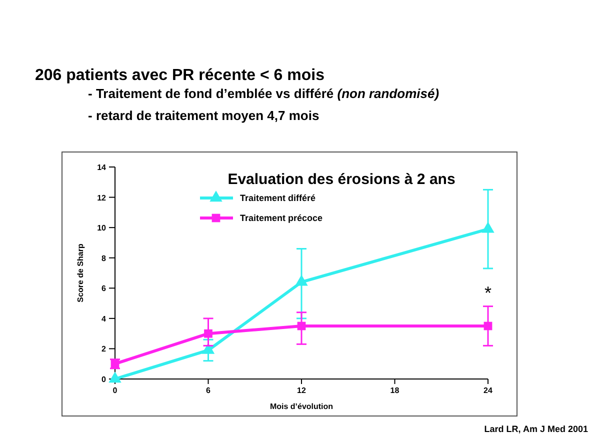  I want to click on x-tick-label: 6, so click(209, 390).